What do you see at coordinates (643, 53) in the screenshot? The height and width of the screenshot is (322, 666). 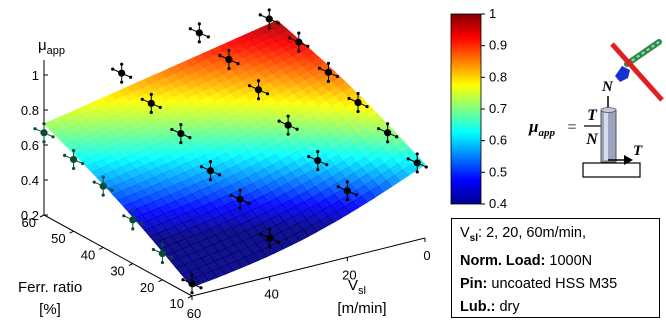 I see `tool-shank-stripes` at bounding box center [643, 53].